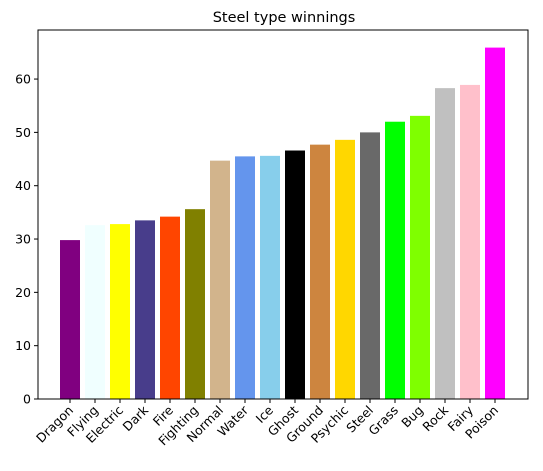 Image resolution: width=543 pixels, height=471 pixels. Describe the element at coordinates (195, 304) in the screenshot. I see `bar-fighting` at that location.